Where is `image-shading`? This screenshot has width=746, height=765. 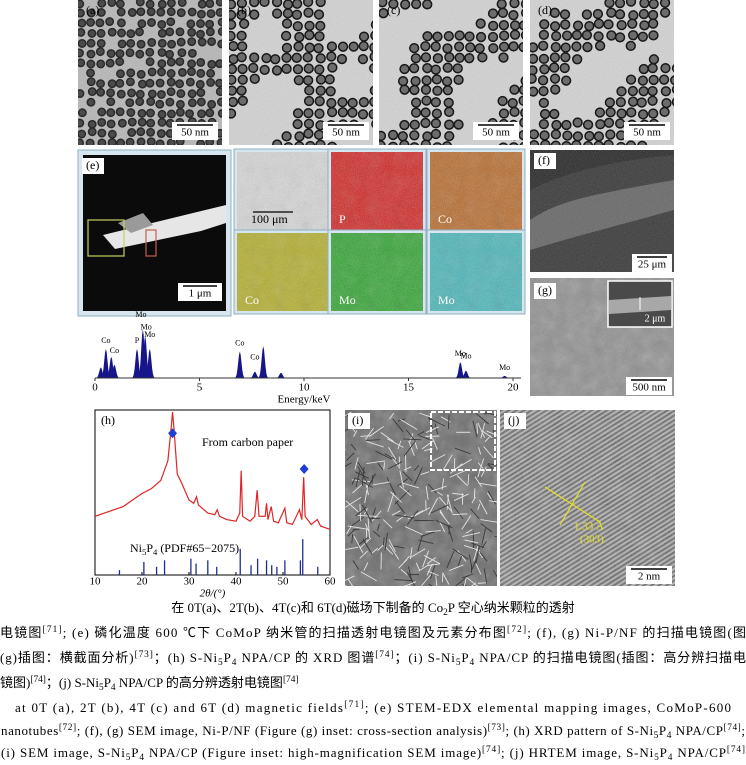 image-shading is located at coordinates (377, 272).